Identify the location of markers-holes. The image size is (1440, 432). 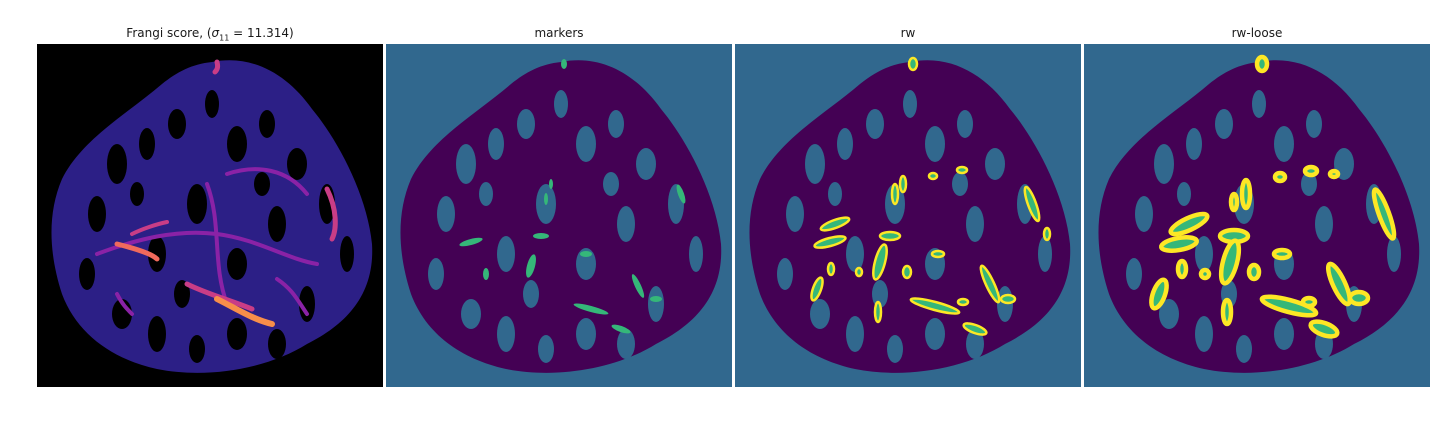
(565, 226).